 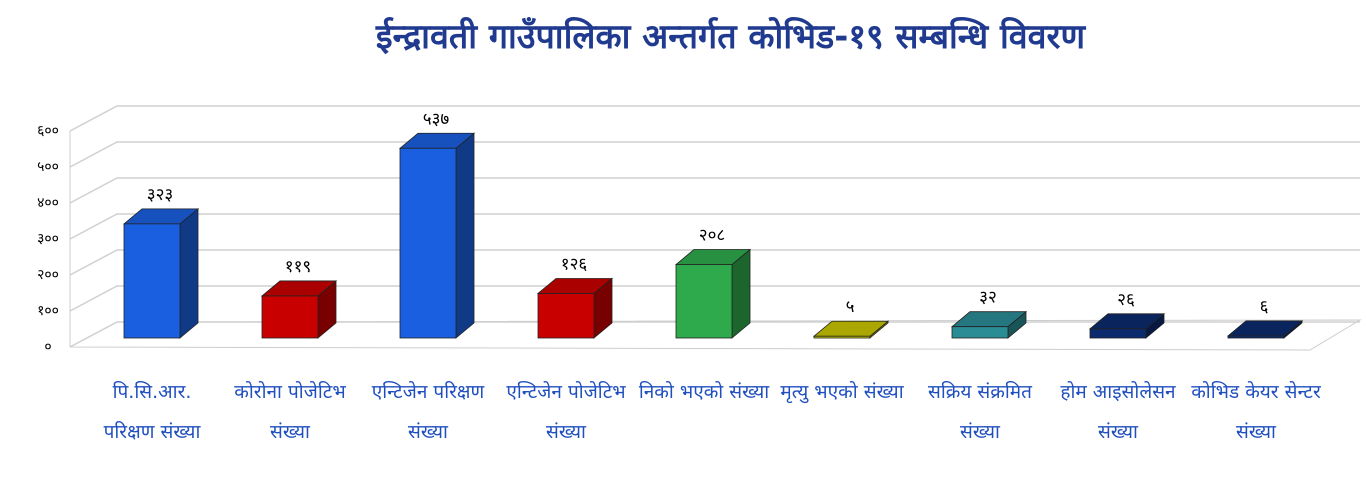 I want to click on value-label: १२६, so click(x=574, y=264).